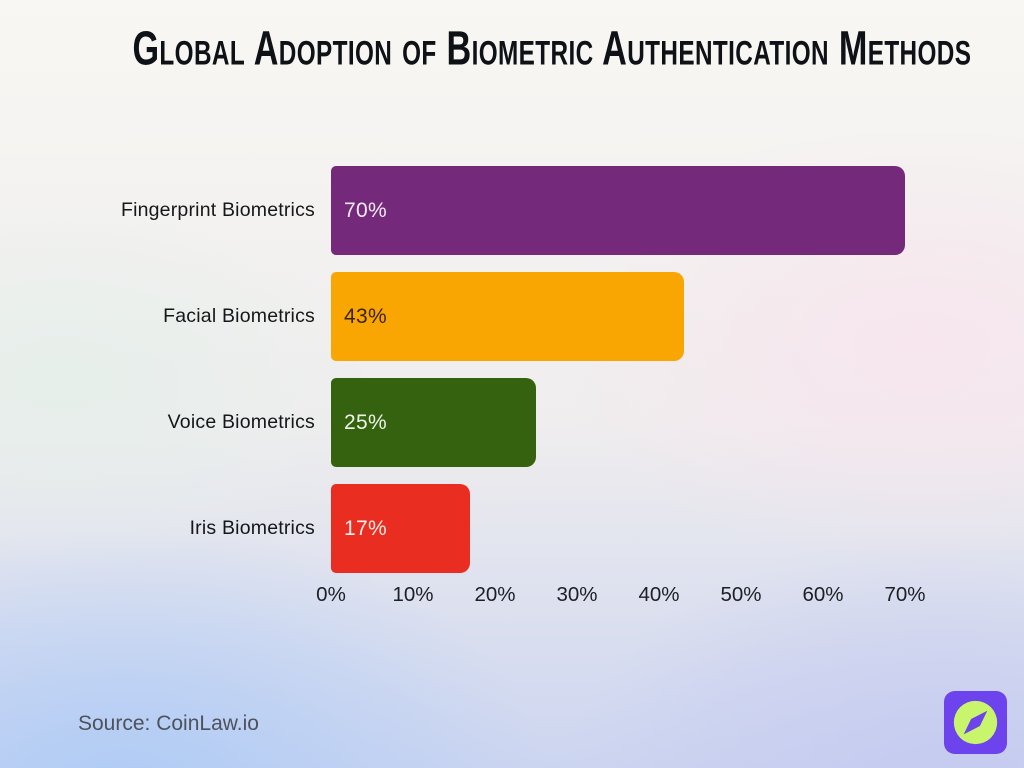 The width and height of the screenshot is (1024, 768). Describe the element at coordinates (433, 422) in the screenshot. I see `bar-voice: 25%` at that location.